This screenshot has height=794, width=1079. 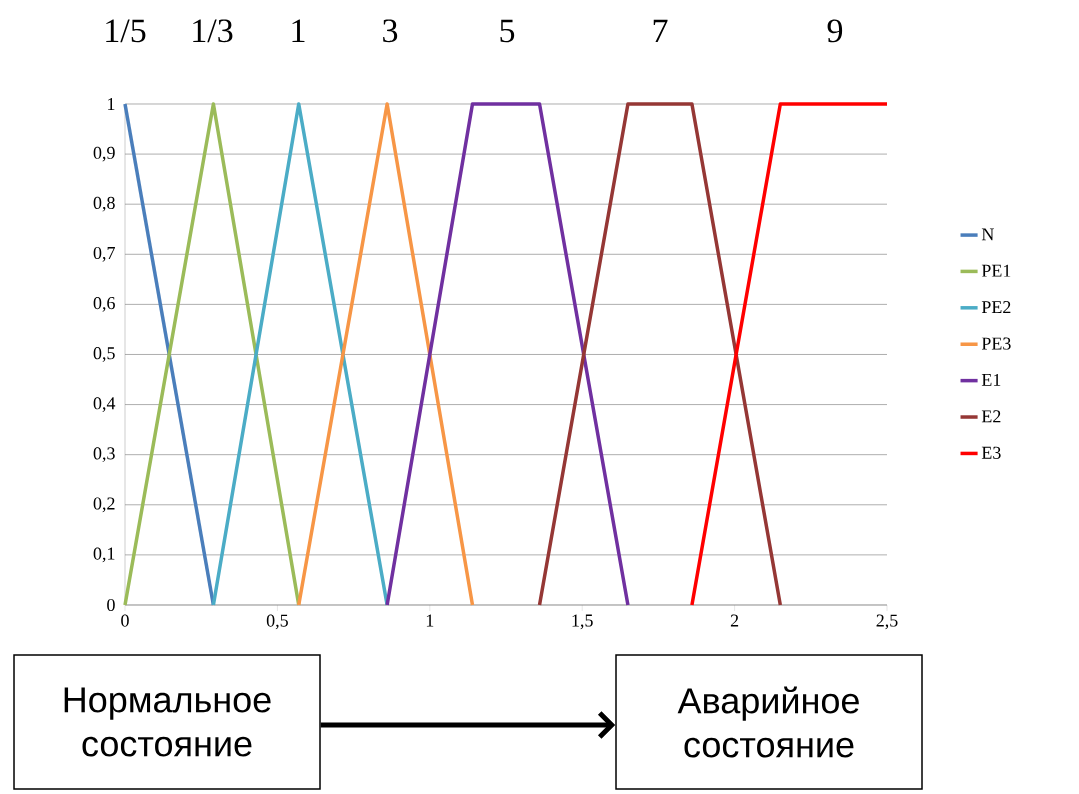 What do you see at coordinates (887, 622) in the screenshot?
I see `x-tick-label: 2,5` at bounding box center [887, 622].